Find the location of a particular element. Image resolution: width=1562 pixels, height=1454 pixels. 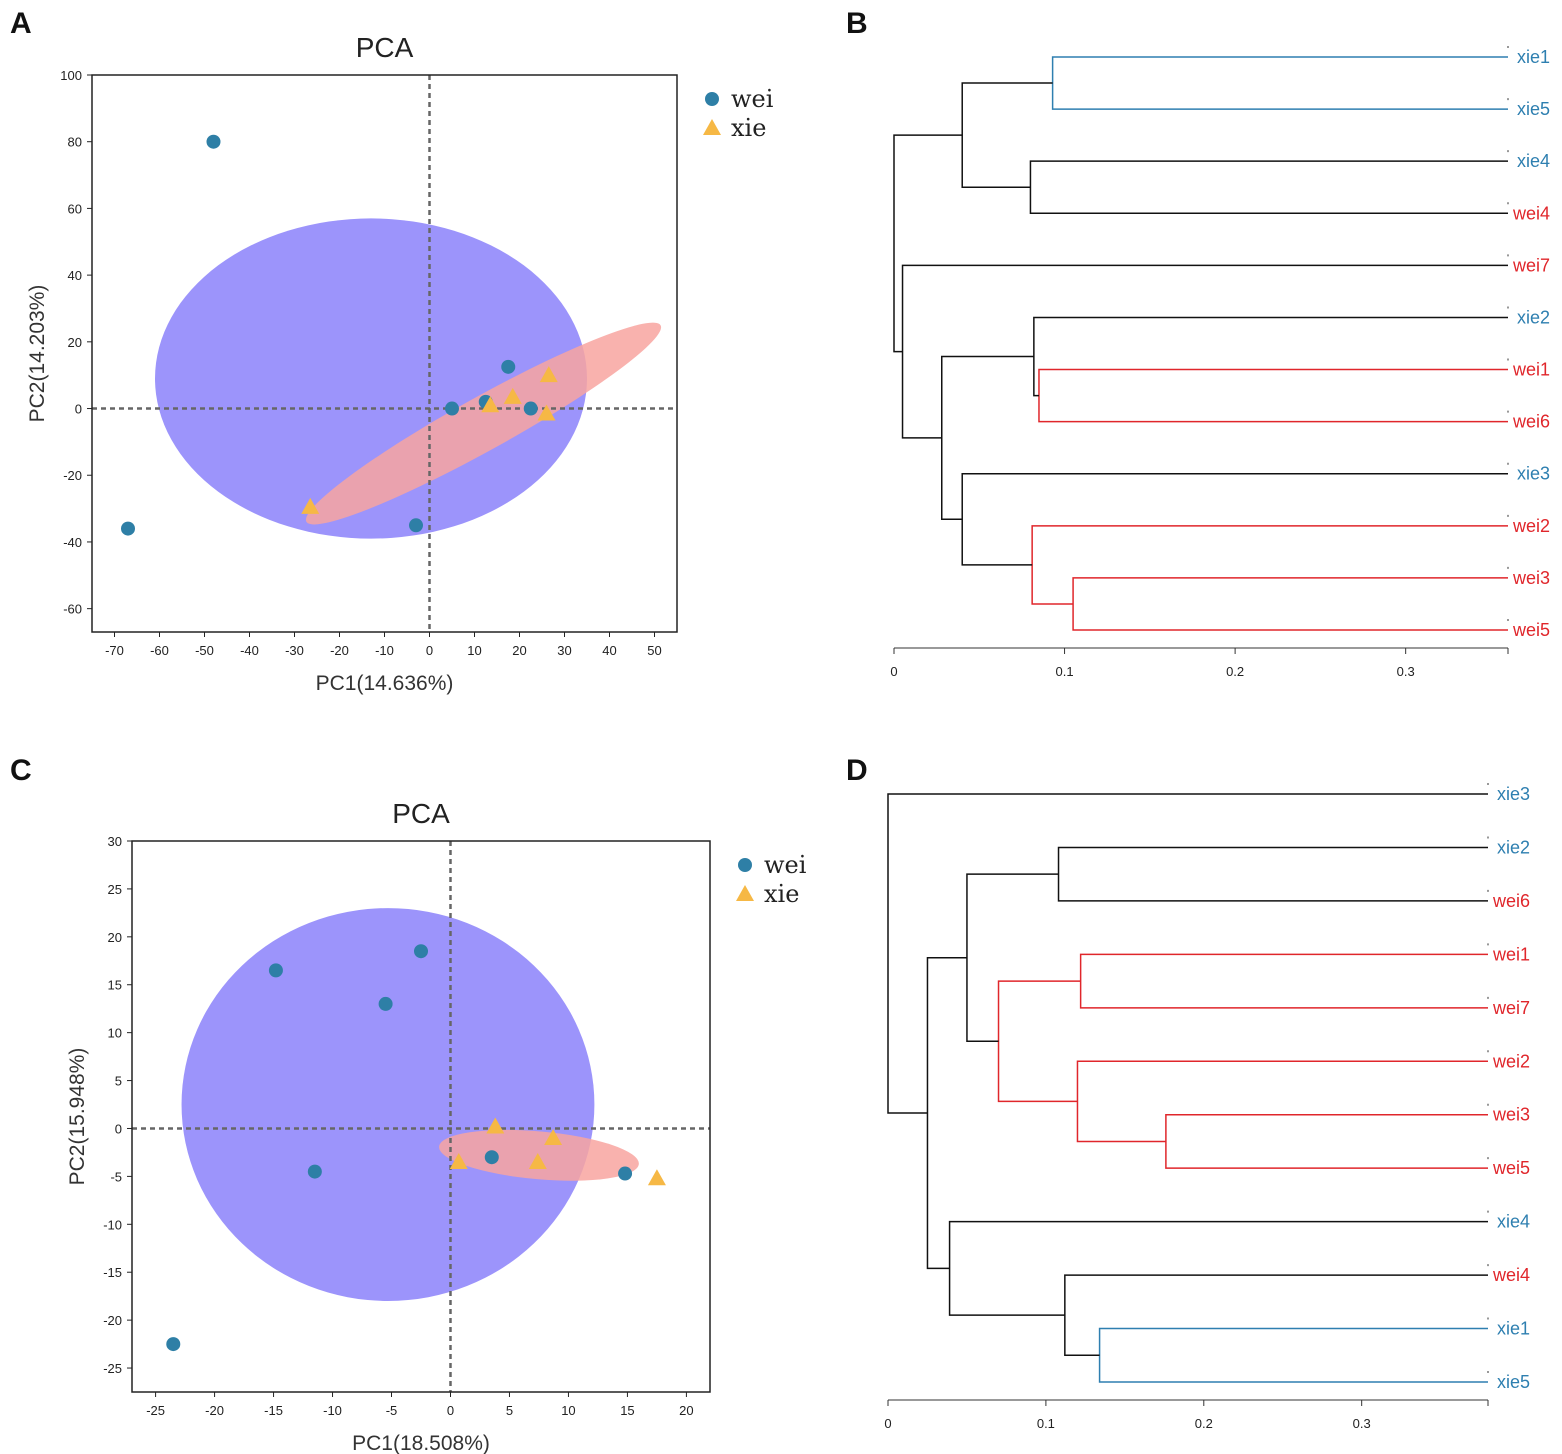

pca-c-ytick-label: -20 is located at coordinates (112, 1320).